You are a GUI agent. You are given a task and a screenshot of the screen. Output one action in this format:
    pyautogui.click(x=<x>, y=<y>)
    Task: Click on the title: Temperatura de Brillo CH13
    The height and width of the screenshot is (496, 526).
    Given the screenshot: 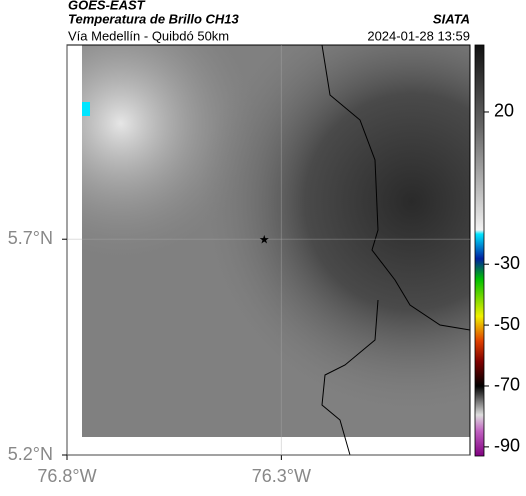 What is the action you would take?
    pyautogui.click(x=154, y=18)
    